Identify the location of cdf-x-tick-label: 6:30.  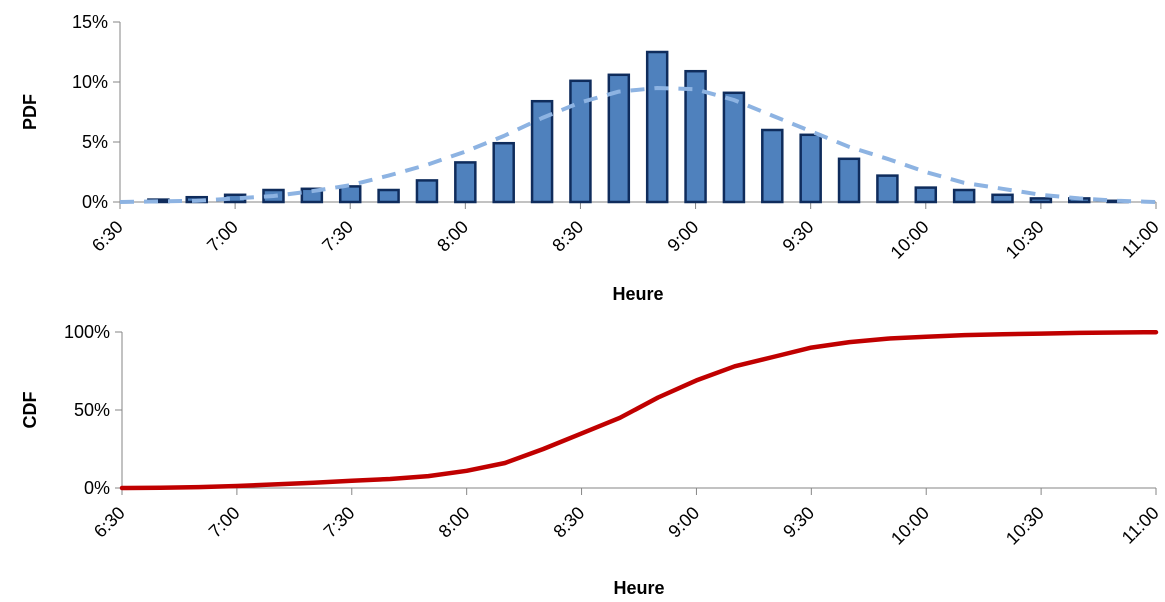
(109, 522).